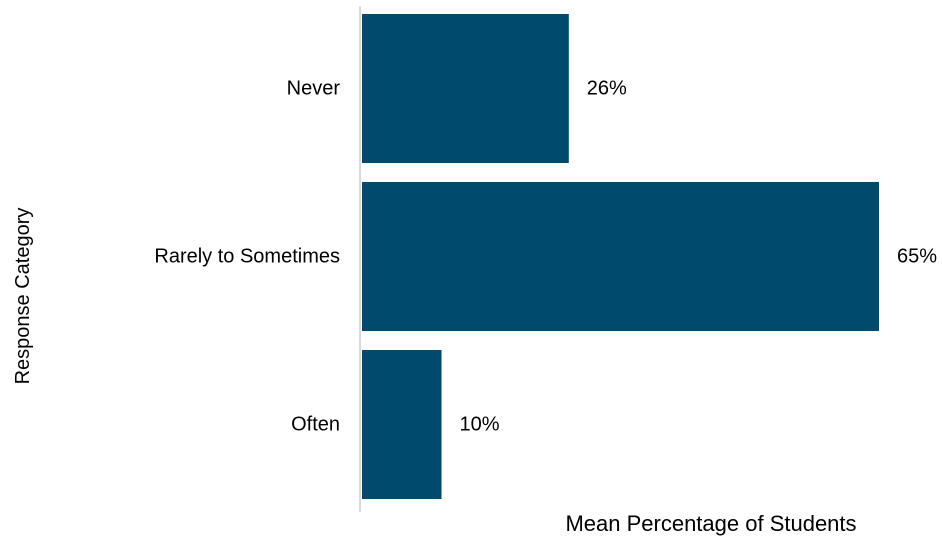  I want to click on x-axis-title: Mean Percentage of Students, so click(710, 523).